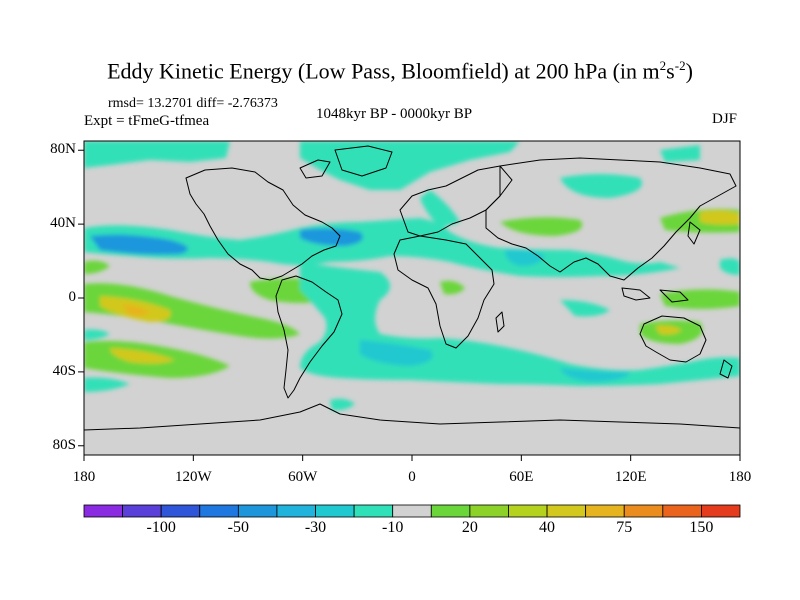  What do you see at coordinates (412, 477) in the screenshot?
I see `lon-tick-label: 0` at bounding box center [412, 477].